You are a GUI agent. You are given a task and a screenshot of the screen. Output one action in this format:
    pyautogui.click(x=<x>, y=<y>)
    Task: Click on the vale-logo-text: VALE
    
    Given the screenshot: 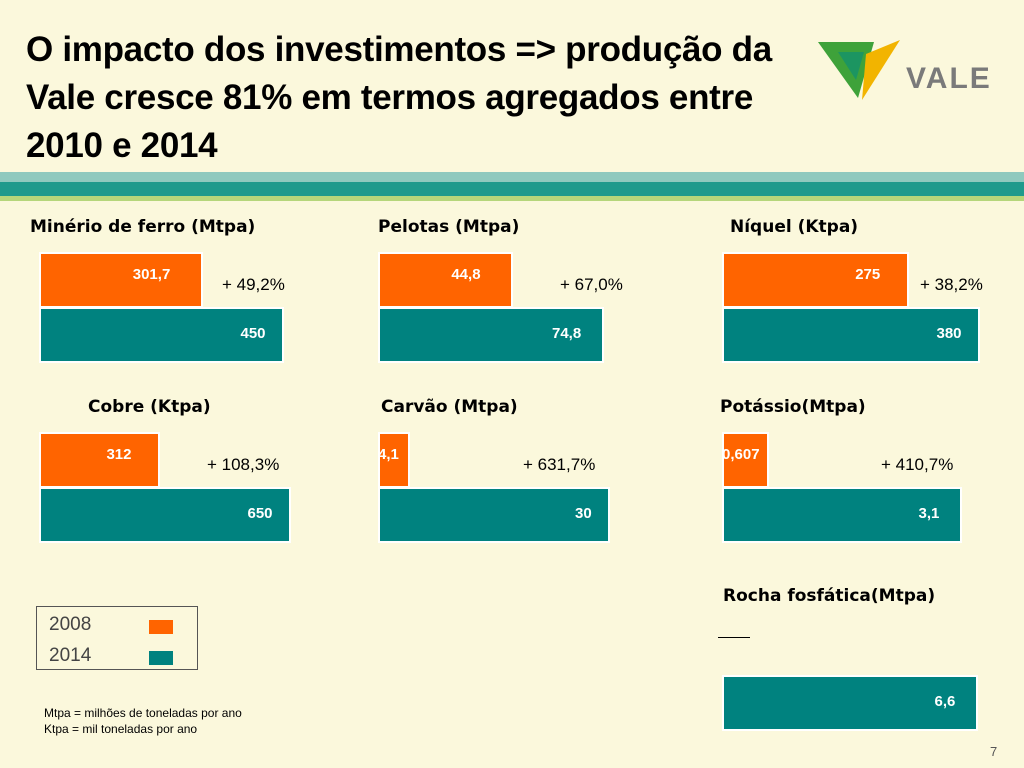 What is the action you would take?
    pyautogui.click(x=949, y=78)
    